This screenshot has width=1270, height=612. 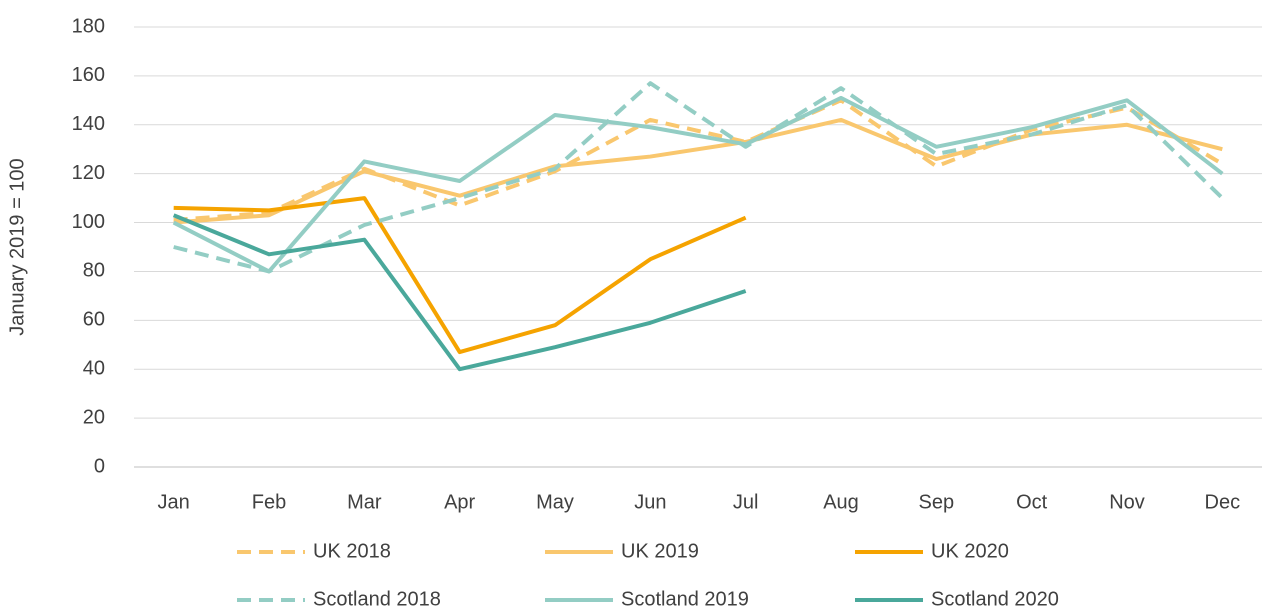 What do you see at coordinates (174, 502) in the screenshot?
I see `x-tick-label: Jan` at bounding box center [174, 502].